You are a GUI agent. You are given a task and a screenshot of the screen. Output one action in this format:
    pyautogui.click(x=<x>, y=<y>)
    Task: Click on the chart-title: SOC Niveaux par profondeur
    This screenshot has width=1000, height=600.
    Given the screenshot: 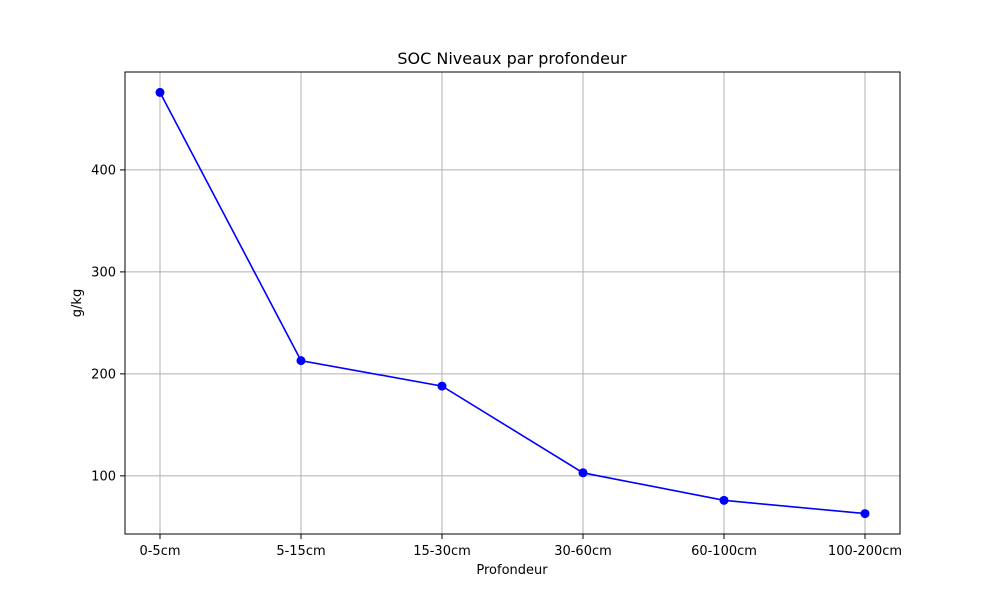 What is the action you would take?
    pyautogui.click(x=512, y=58)
    